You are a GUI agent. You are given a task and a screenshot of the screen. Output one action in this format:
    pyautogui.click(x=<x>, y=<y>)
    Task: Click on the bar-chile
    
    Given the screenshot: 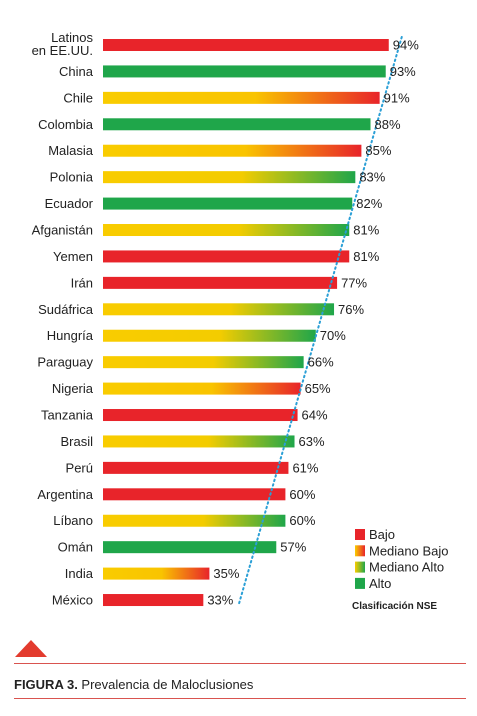 What is the action you would take?
    pyautogui.click(x=241, y=97)
    